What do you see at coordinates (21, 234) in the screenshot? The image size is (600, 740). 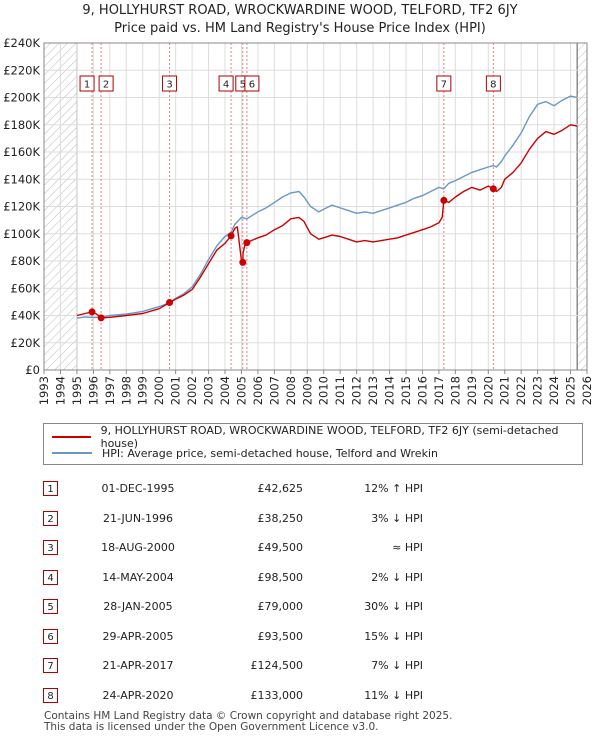 I see `y-tick-label: £100K` at bounding box center [21, 234].